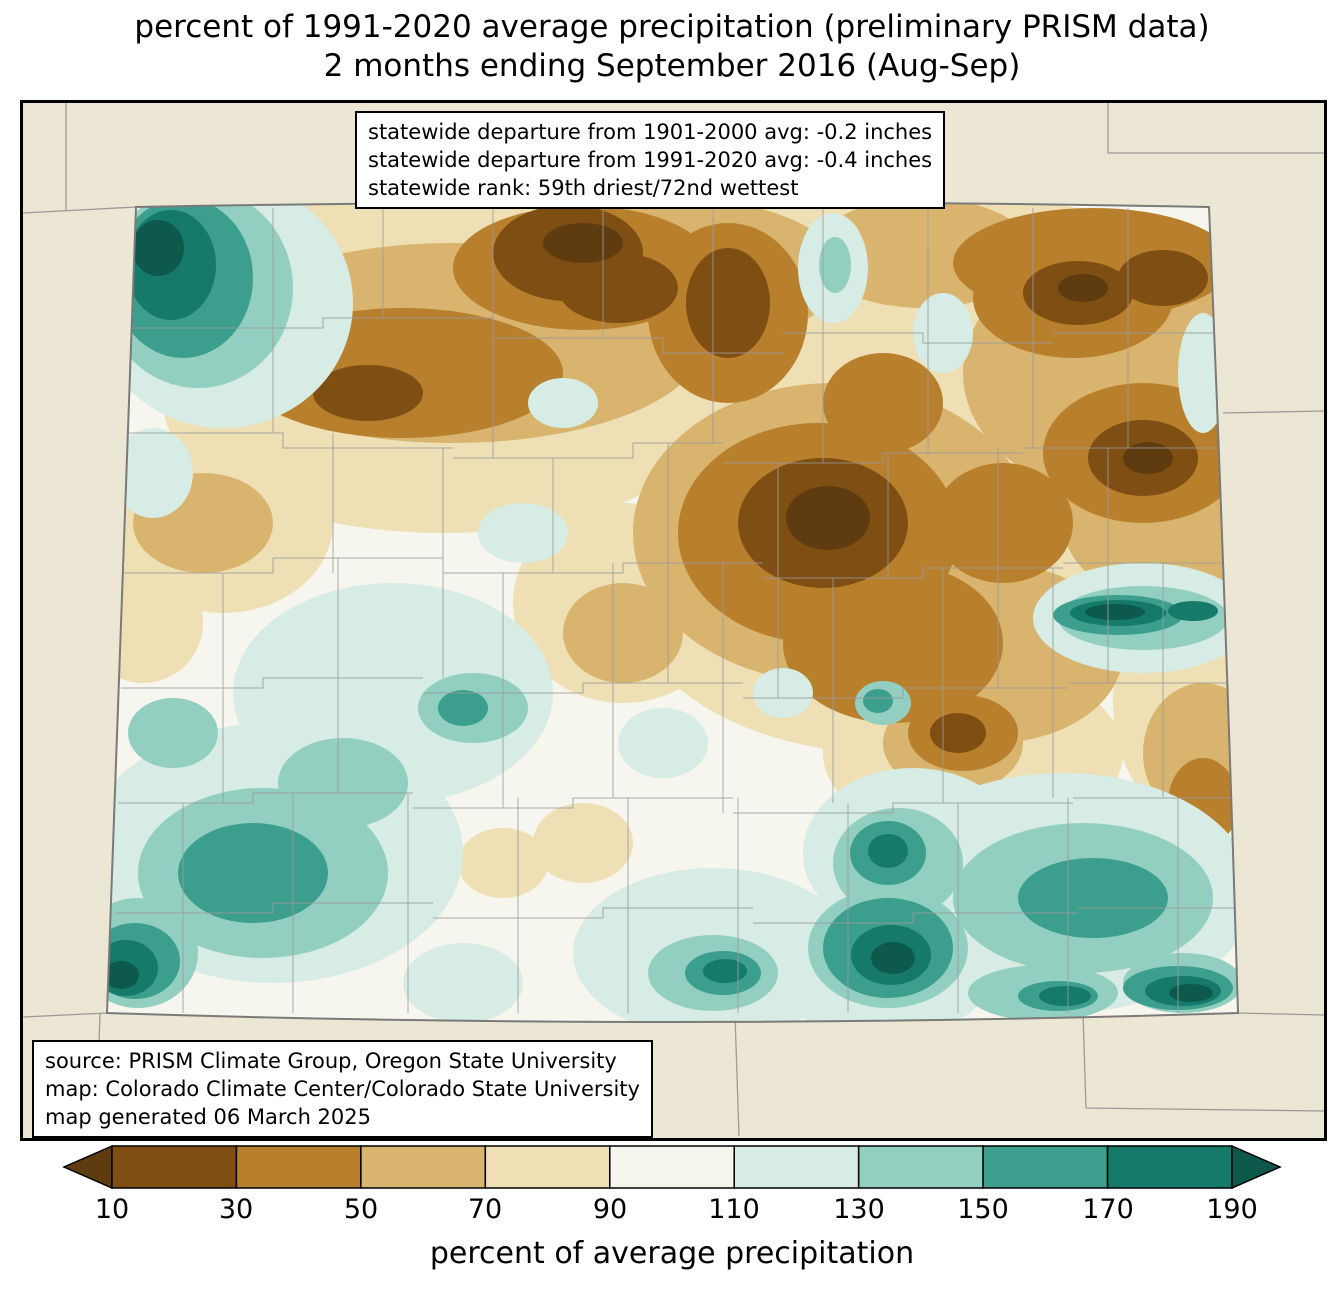 This screenshot has height=1299, width=1344. I want to click on title-line-2: 2 months ending September 2016 (Aug-Sep), so click(672, 65).